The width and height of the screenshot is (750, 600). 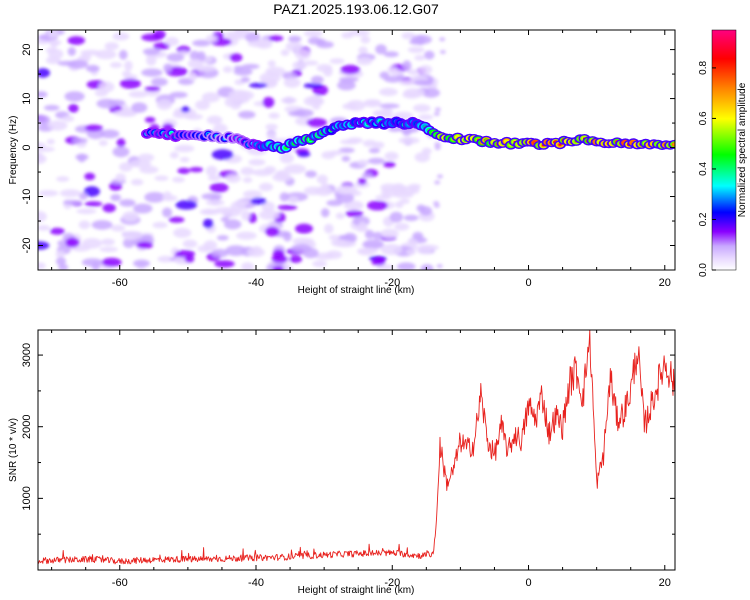 What do you see at coordinates (13, 450) in the screenshot?
I see `snr-y-label: SNR (10 * v/v)` at bounding box center [13, 450].